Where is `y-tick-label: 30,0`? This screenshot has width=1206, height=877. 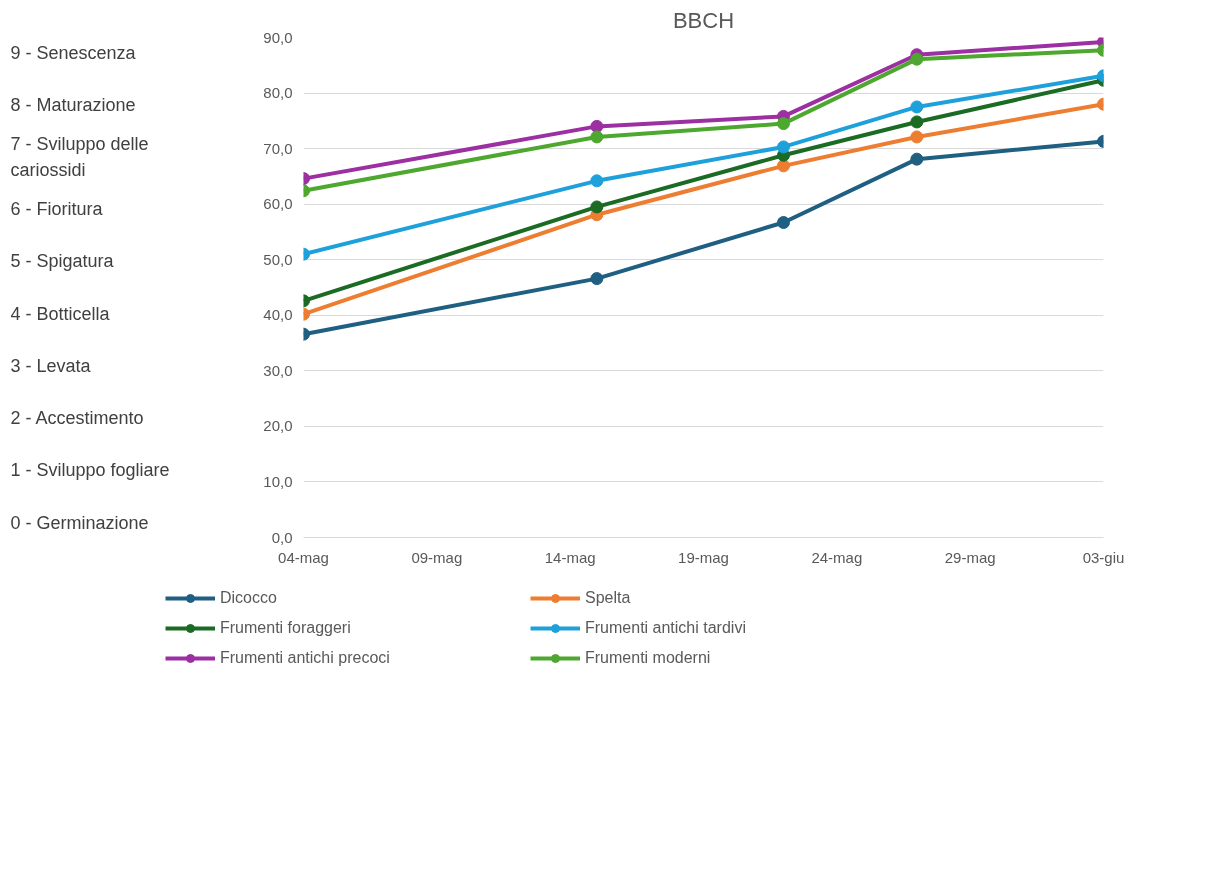
y-tick-label: 30,0 is located at coordinates (278, 370).